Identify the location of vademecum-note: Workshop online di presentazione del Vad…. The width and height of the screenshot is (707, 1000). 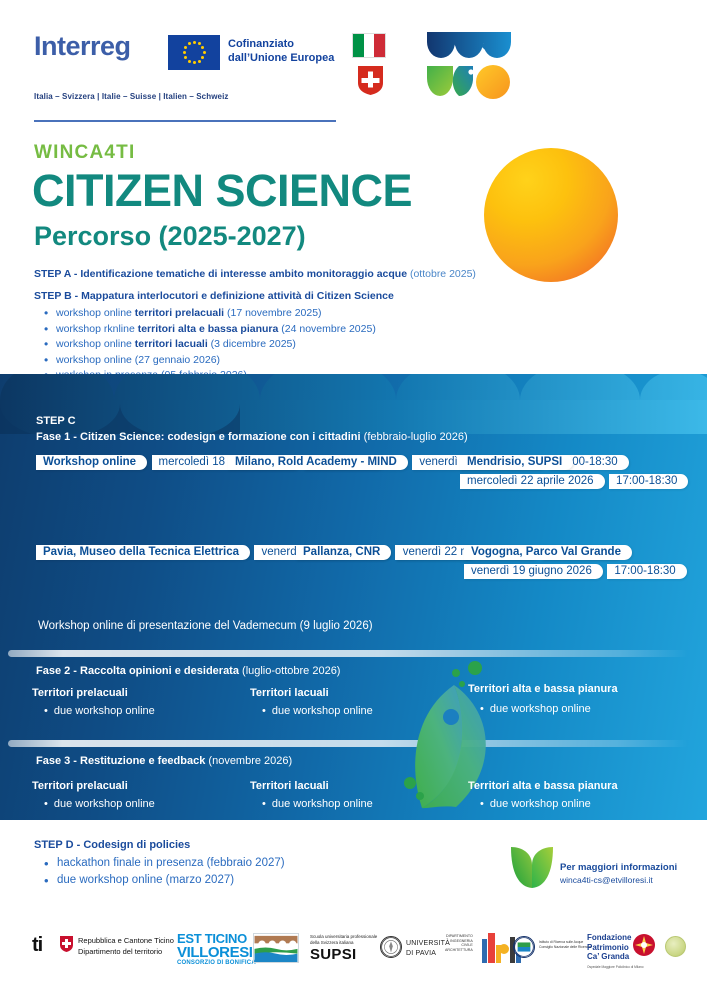
(205, 626).